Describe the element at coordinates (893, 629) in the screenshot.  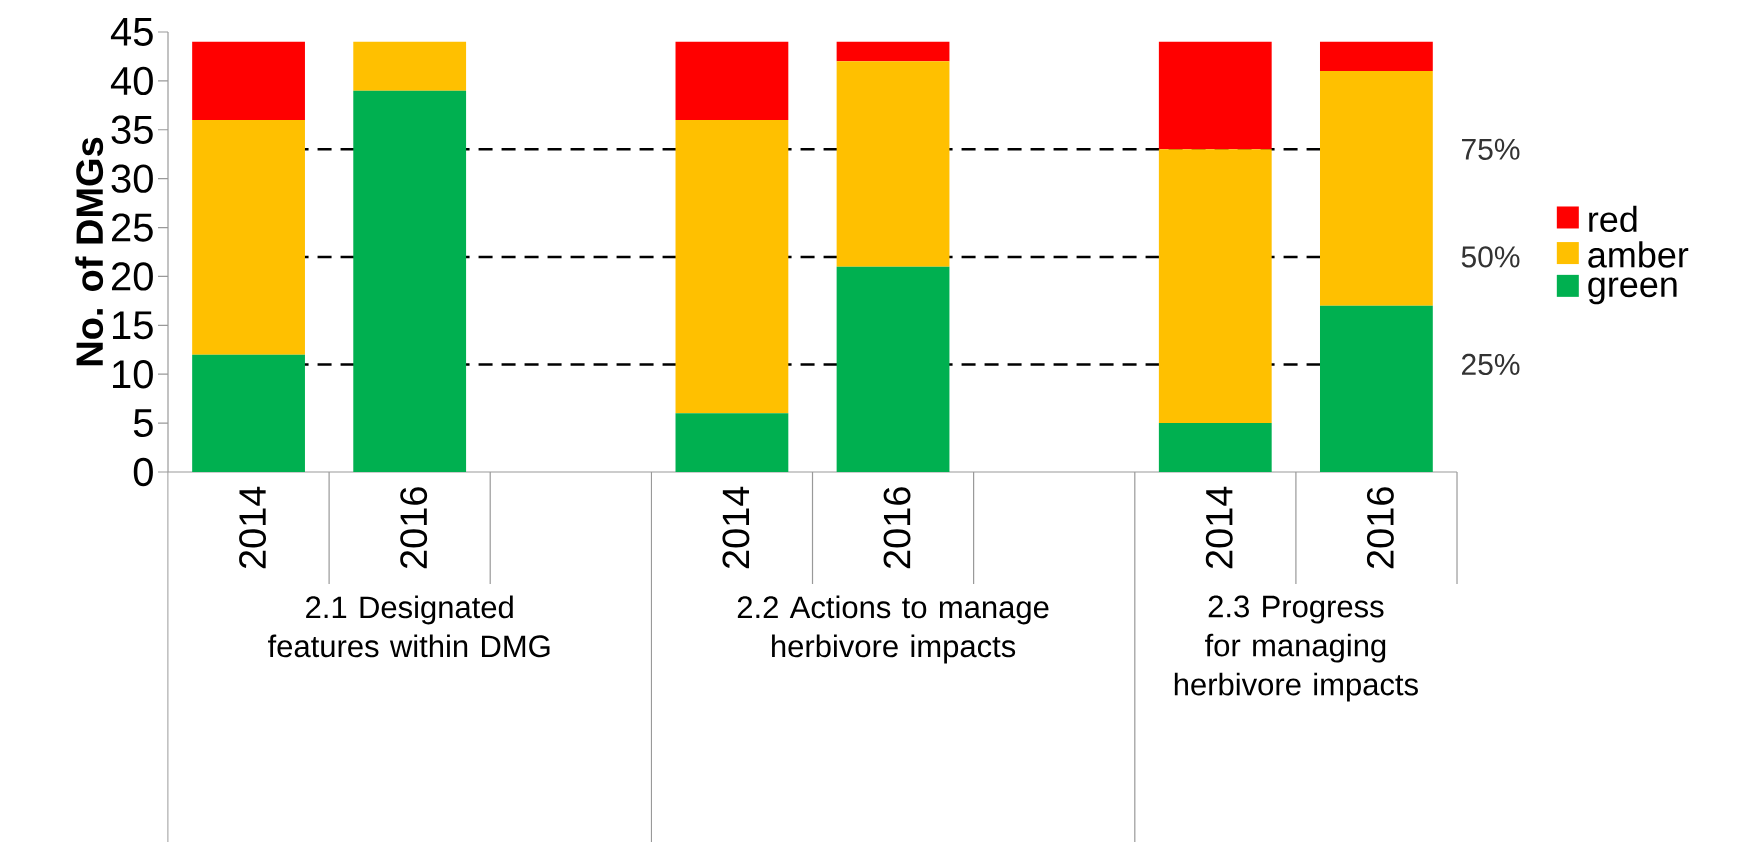
I see `text: 2.2 Actions to manage herbivore impacts` at that location.